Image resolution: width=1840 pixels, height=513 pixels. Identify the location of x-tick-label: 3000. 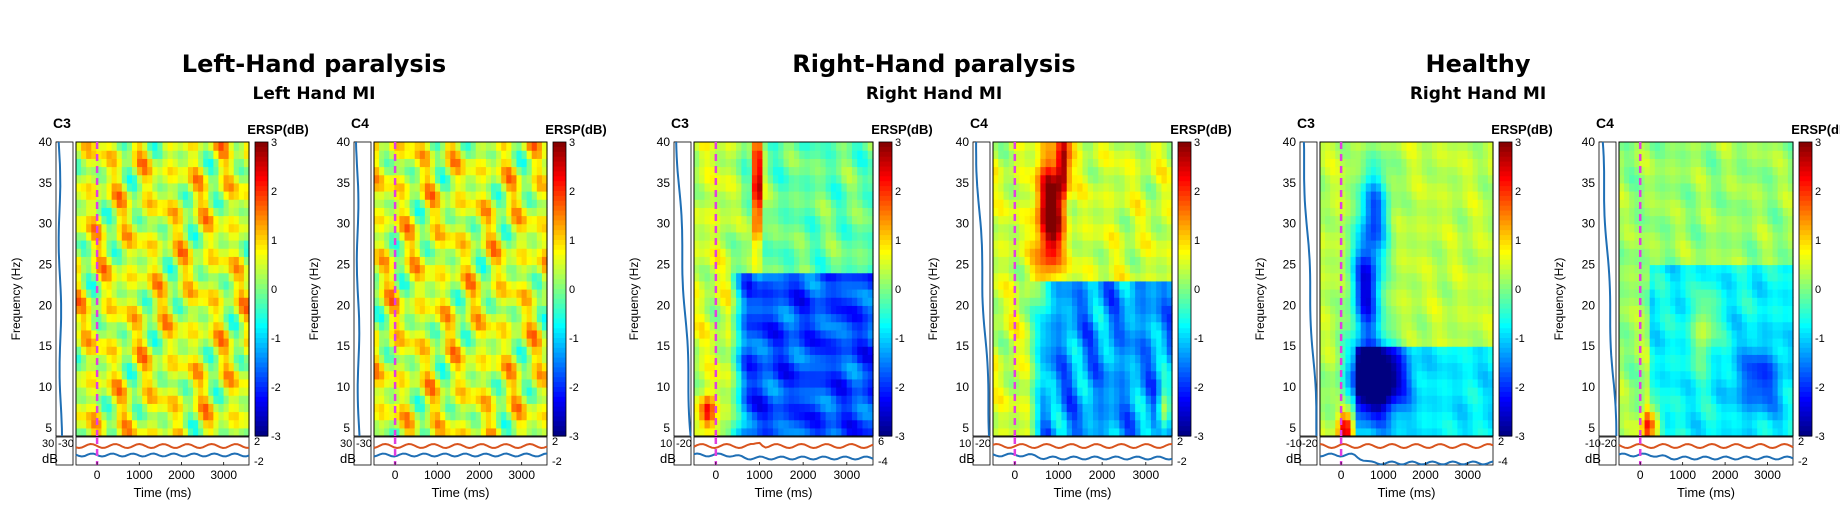
(223, 475).